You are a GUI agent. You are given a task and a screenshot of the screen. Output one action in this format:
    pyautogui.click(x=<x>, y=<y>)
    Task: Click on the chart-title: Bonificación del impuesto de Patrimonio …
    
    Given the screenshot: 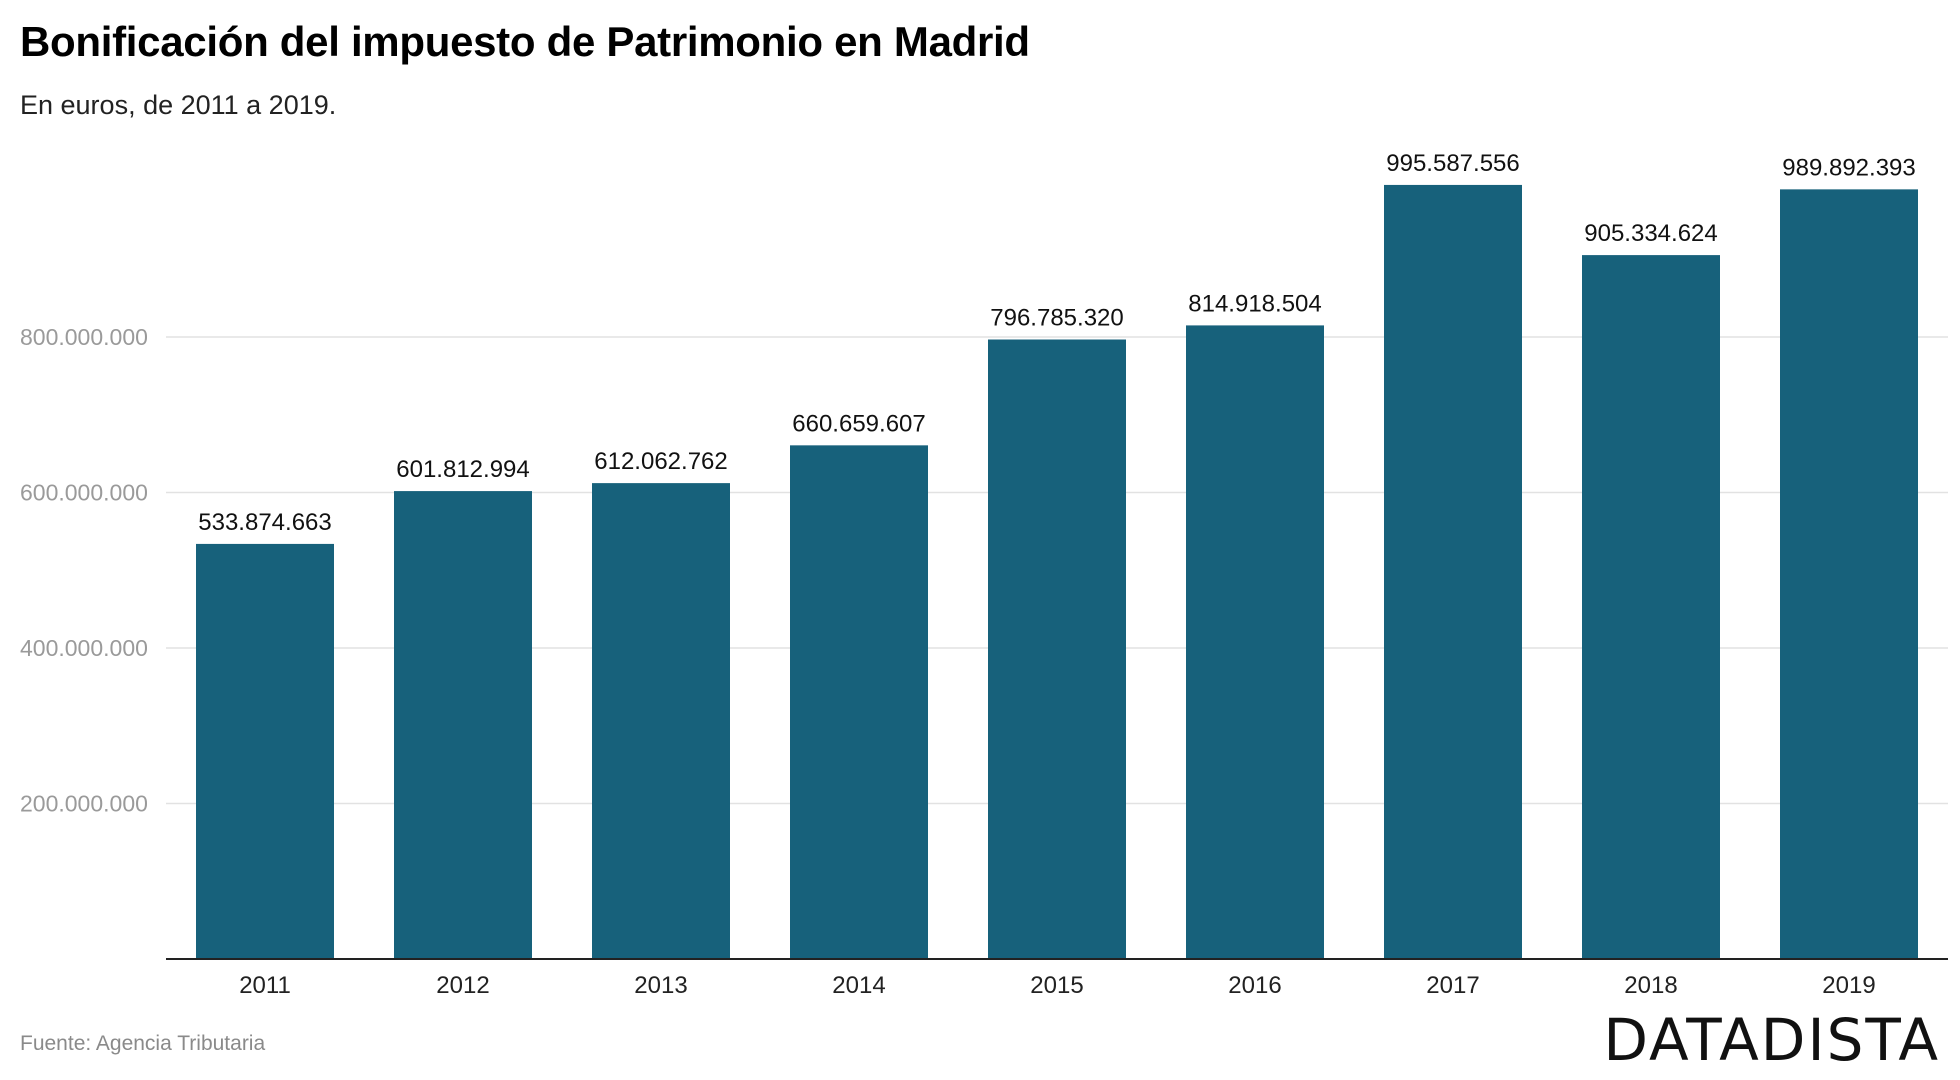 What is the action you would take?
    pyautogui.click(x=525, y=41)
    